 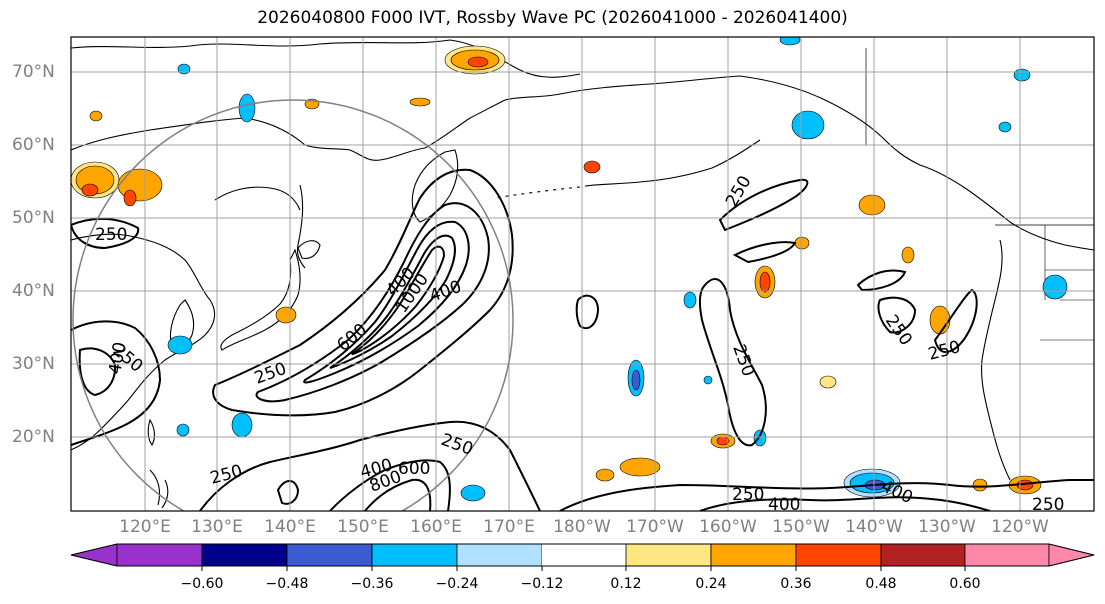 What do you see at coordinates (764, 252) in the screenshot?
I see `ivt-contour-250-ne2` at bounding box center [764, 252].